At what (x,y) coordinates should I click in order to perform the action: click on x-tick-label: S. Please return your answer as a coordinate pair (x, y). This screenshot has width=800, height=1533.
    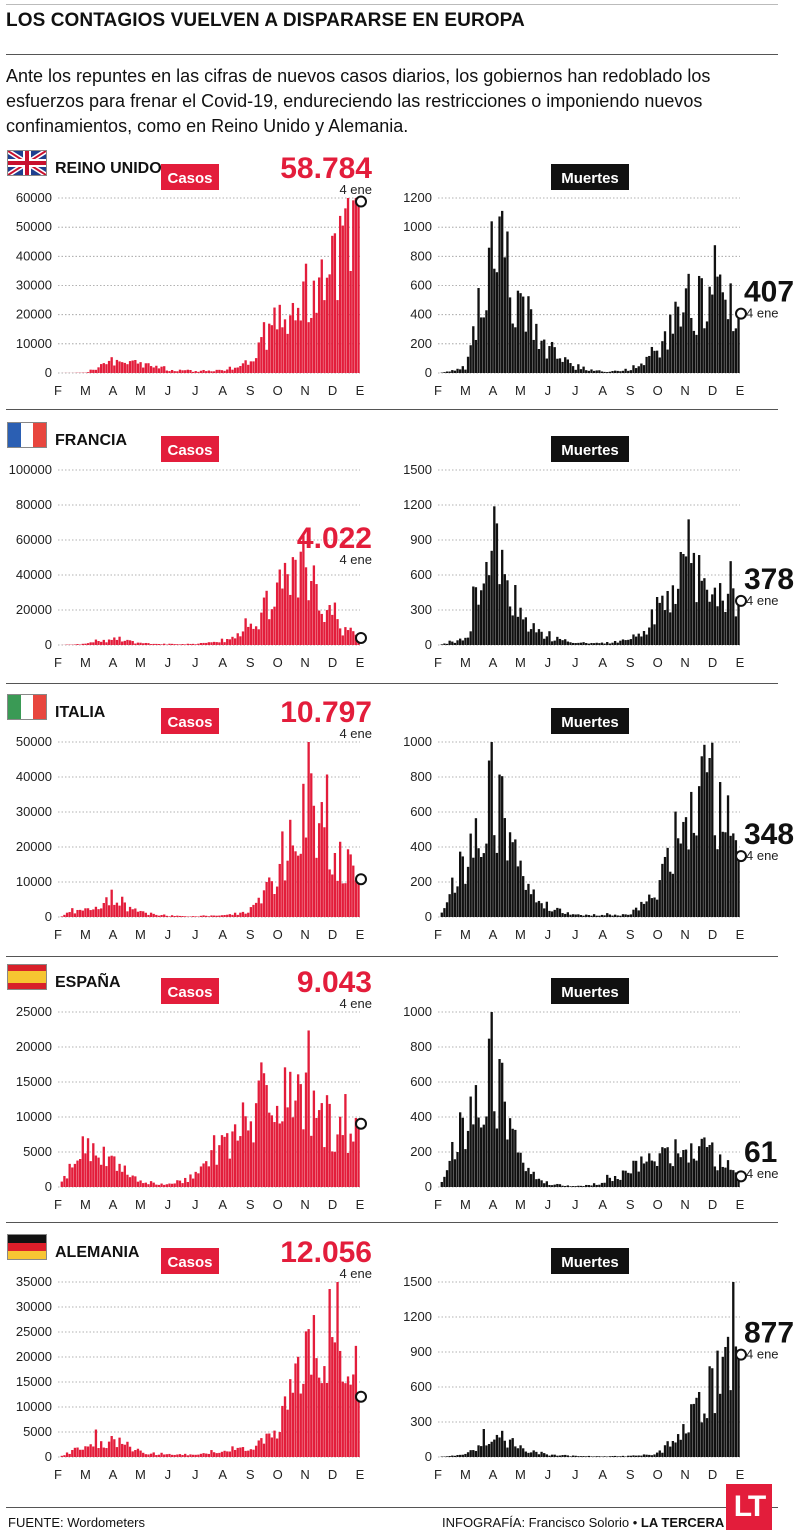
    Looking at the image, I should click on (250, 1204).